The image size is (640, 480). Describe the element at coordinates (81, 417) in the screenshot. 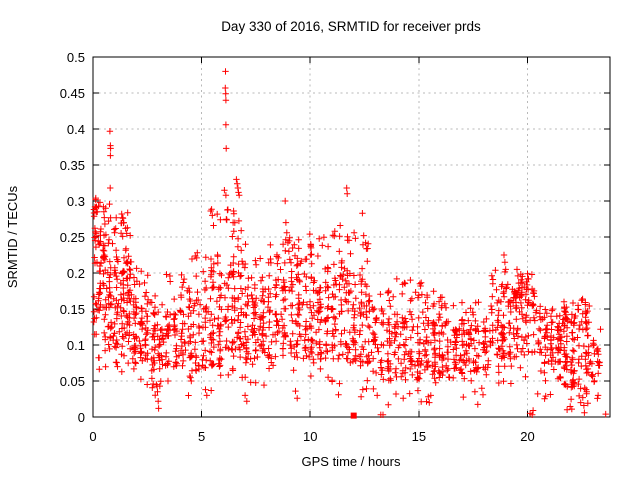

I see `y-tick-label: 0` at that location.